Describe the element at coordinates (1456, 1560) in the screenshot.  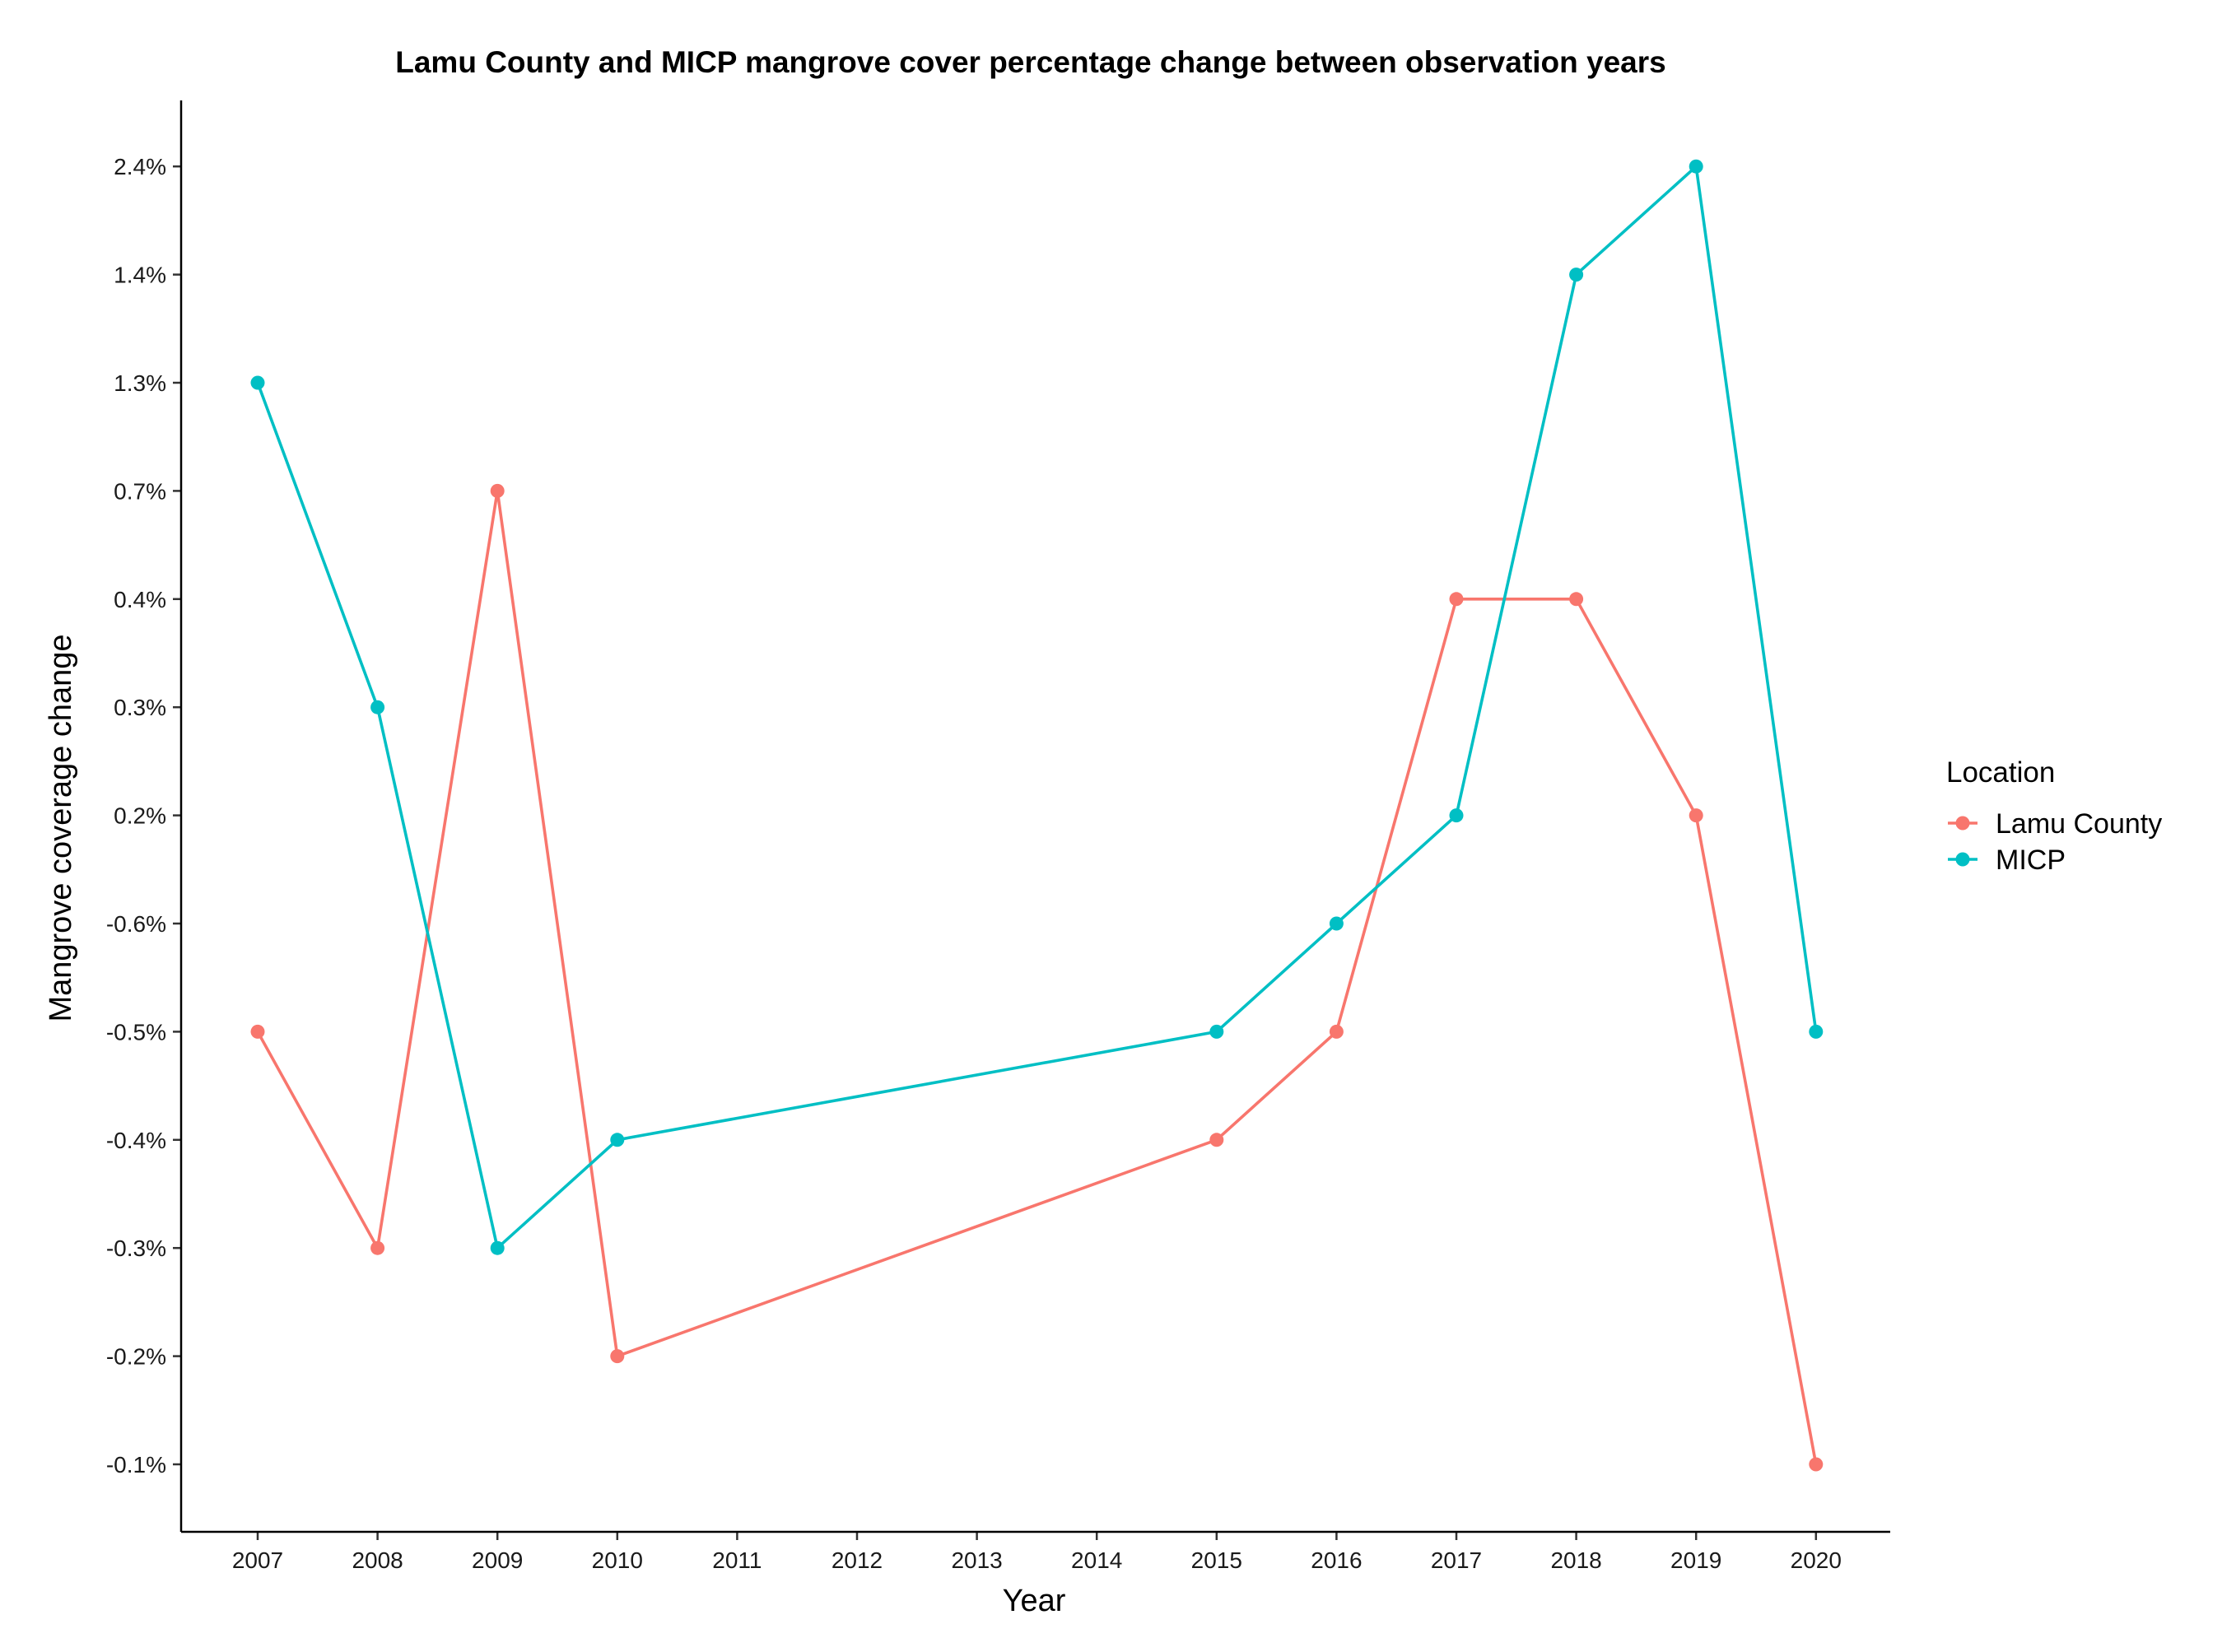
I see `x-tick-label: 2017` at that location.